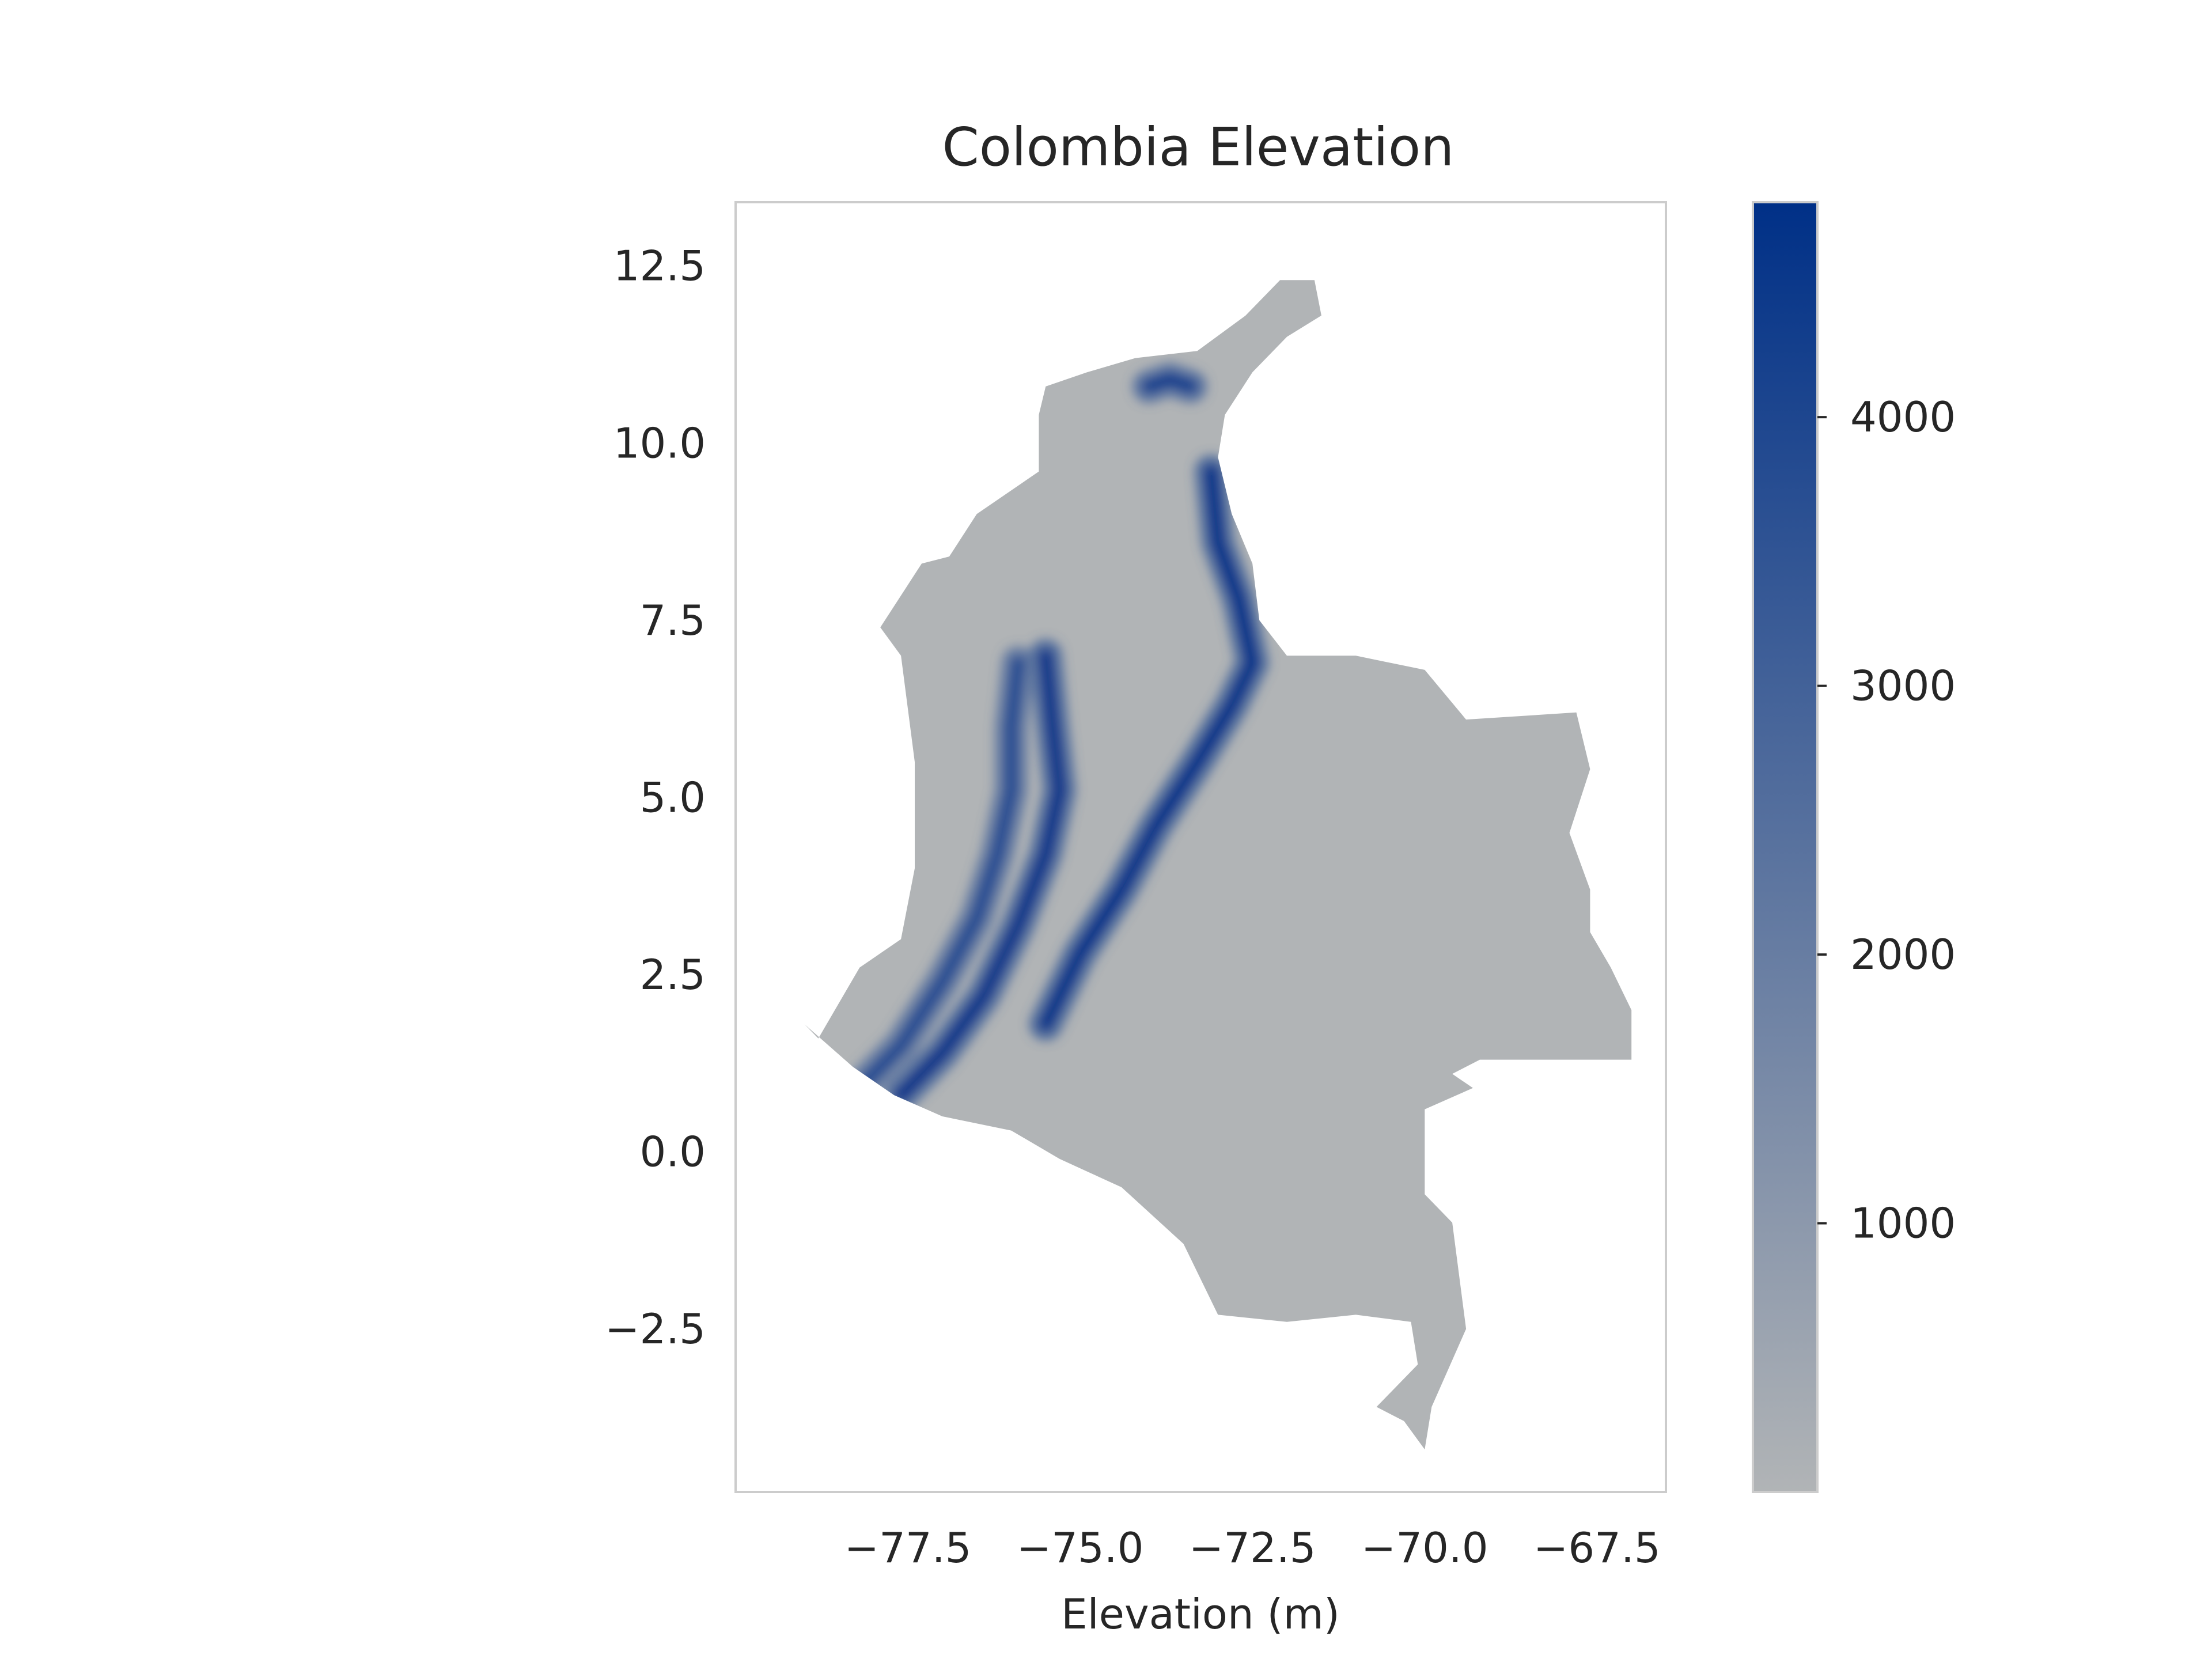 The image size is (2212, 1659). What do you see at coordinates (1886, 820) in the screenshot?
I see `colorbar-ticks: 1000 2000 3000 4000` at bounding box center [1886, 820].